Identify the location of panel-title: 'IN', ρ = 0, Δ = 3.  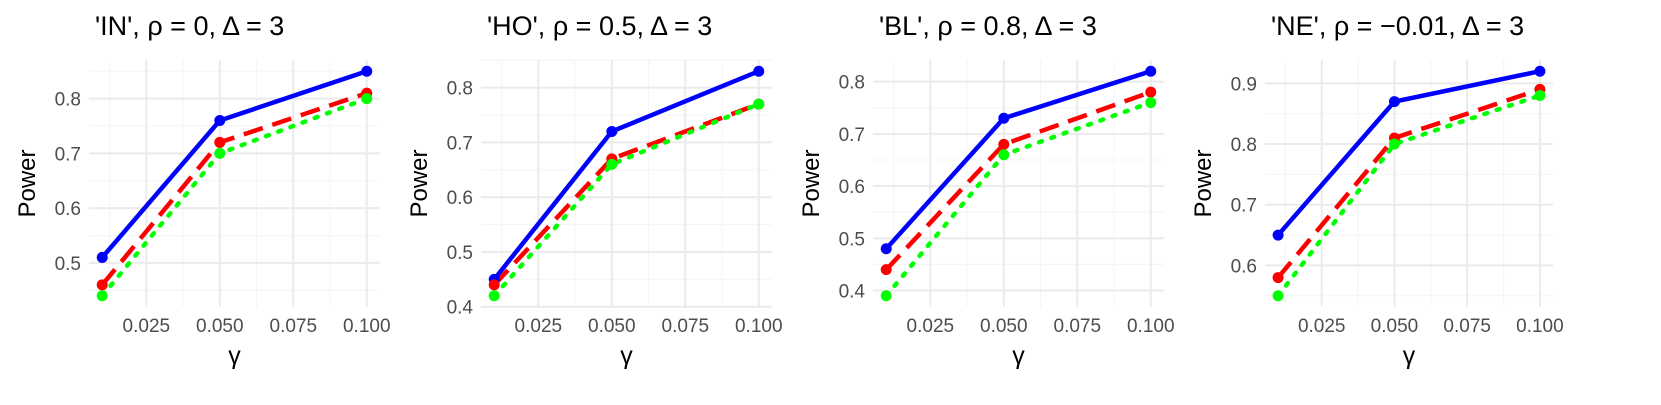
(189, 26).